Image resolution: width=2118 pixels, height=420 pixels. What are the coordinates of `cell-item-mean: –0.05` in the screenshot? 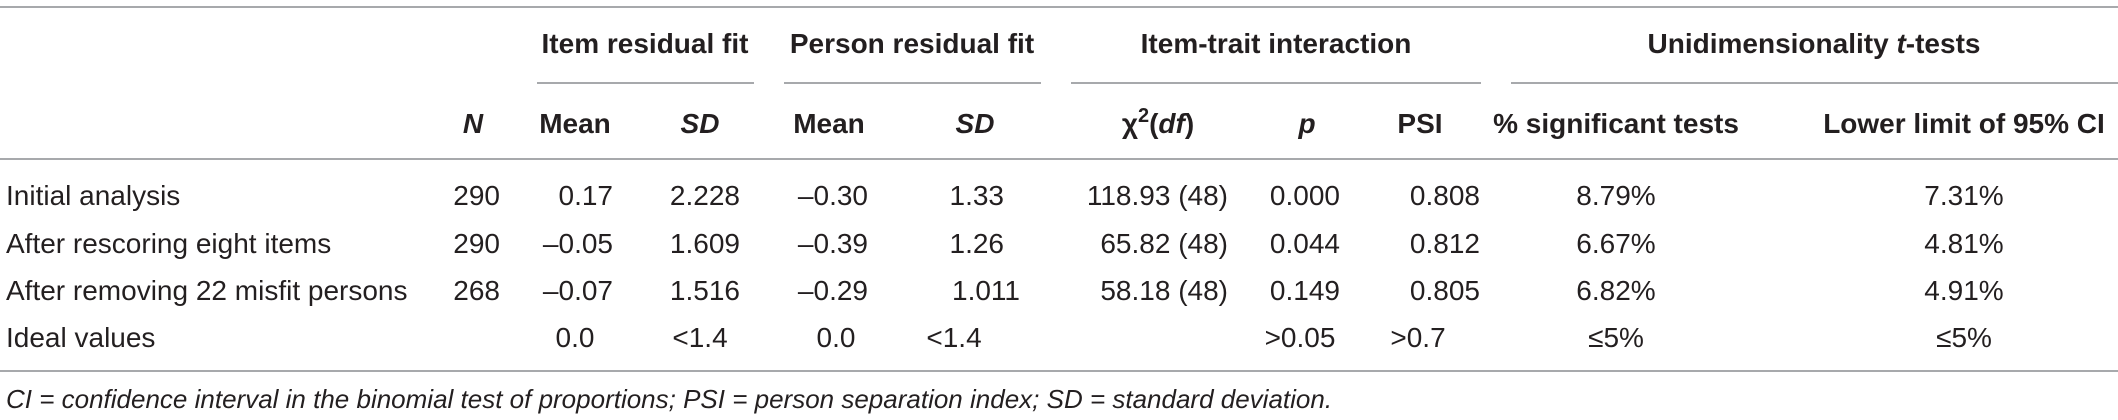 It's located at (577, 243).